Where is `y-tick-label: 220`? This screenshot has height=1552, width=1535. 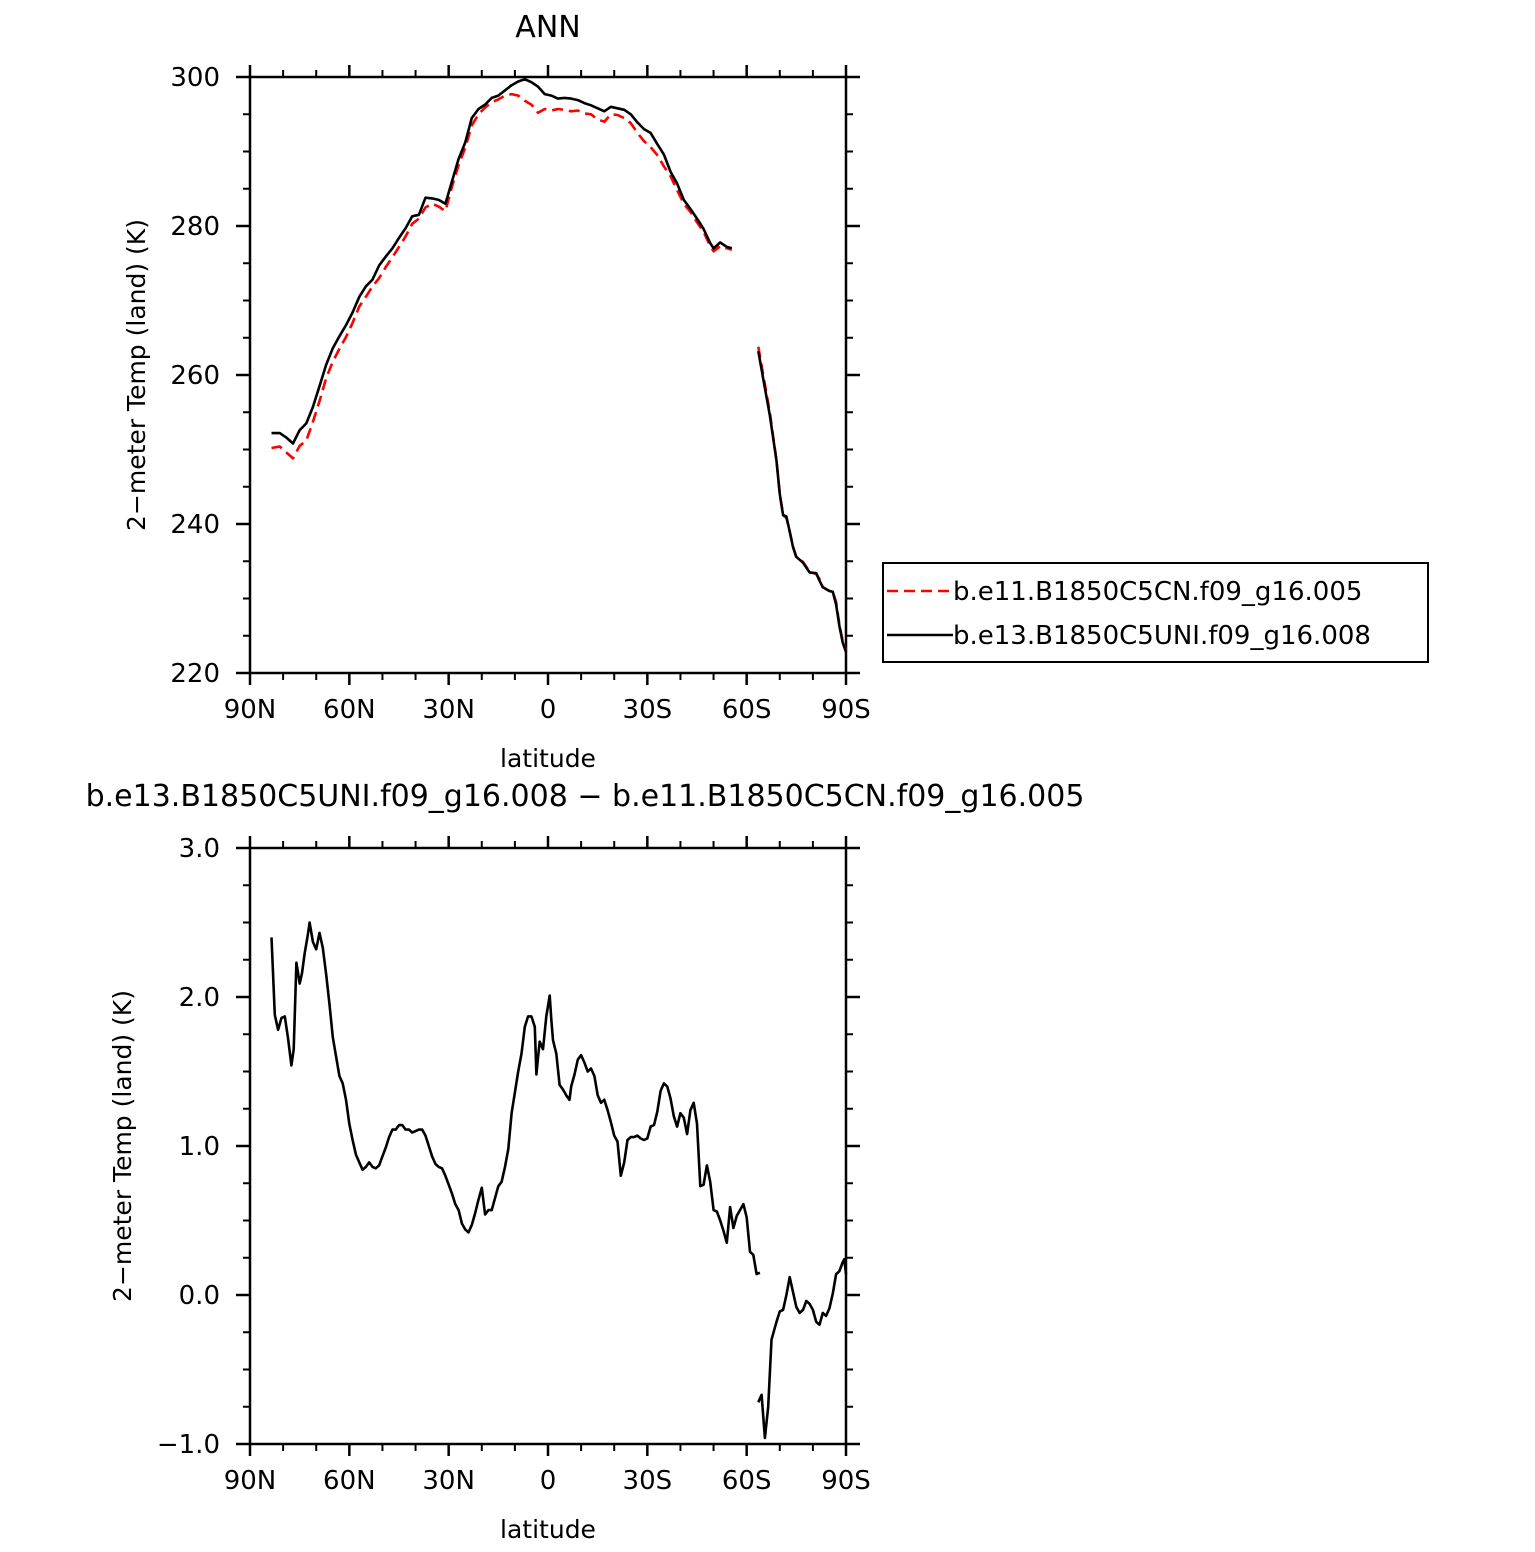 y-tick-label: 220 is located at coordinates (195, 674).